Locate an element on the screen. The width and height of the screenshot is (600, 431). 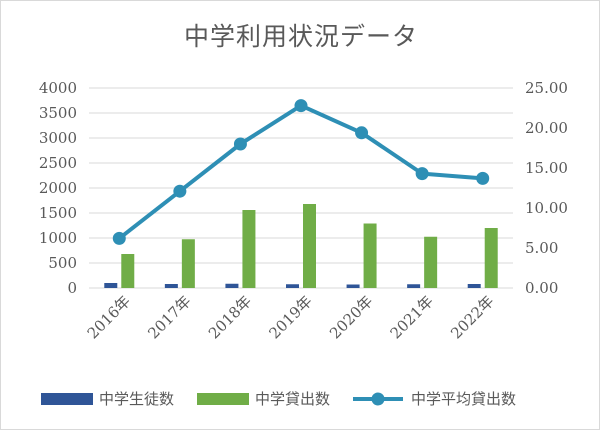
left-axis-ticks: 0 500 1000 1500 2000 2500 3000 3500 4000 is located at coordinates (58, 188).